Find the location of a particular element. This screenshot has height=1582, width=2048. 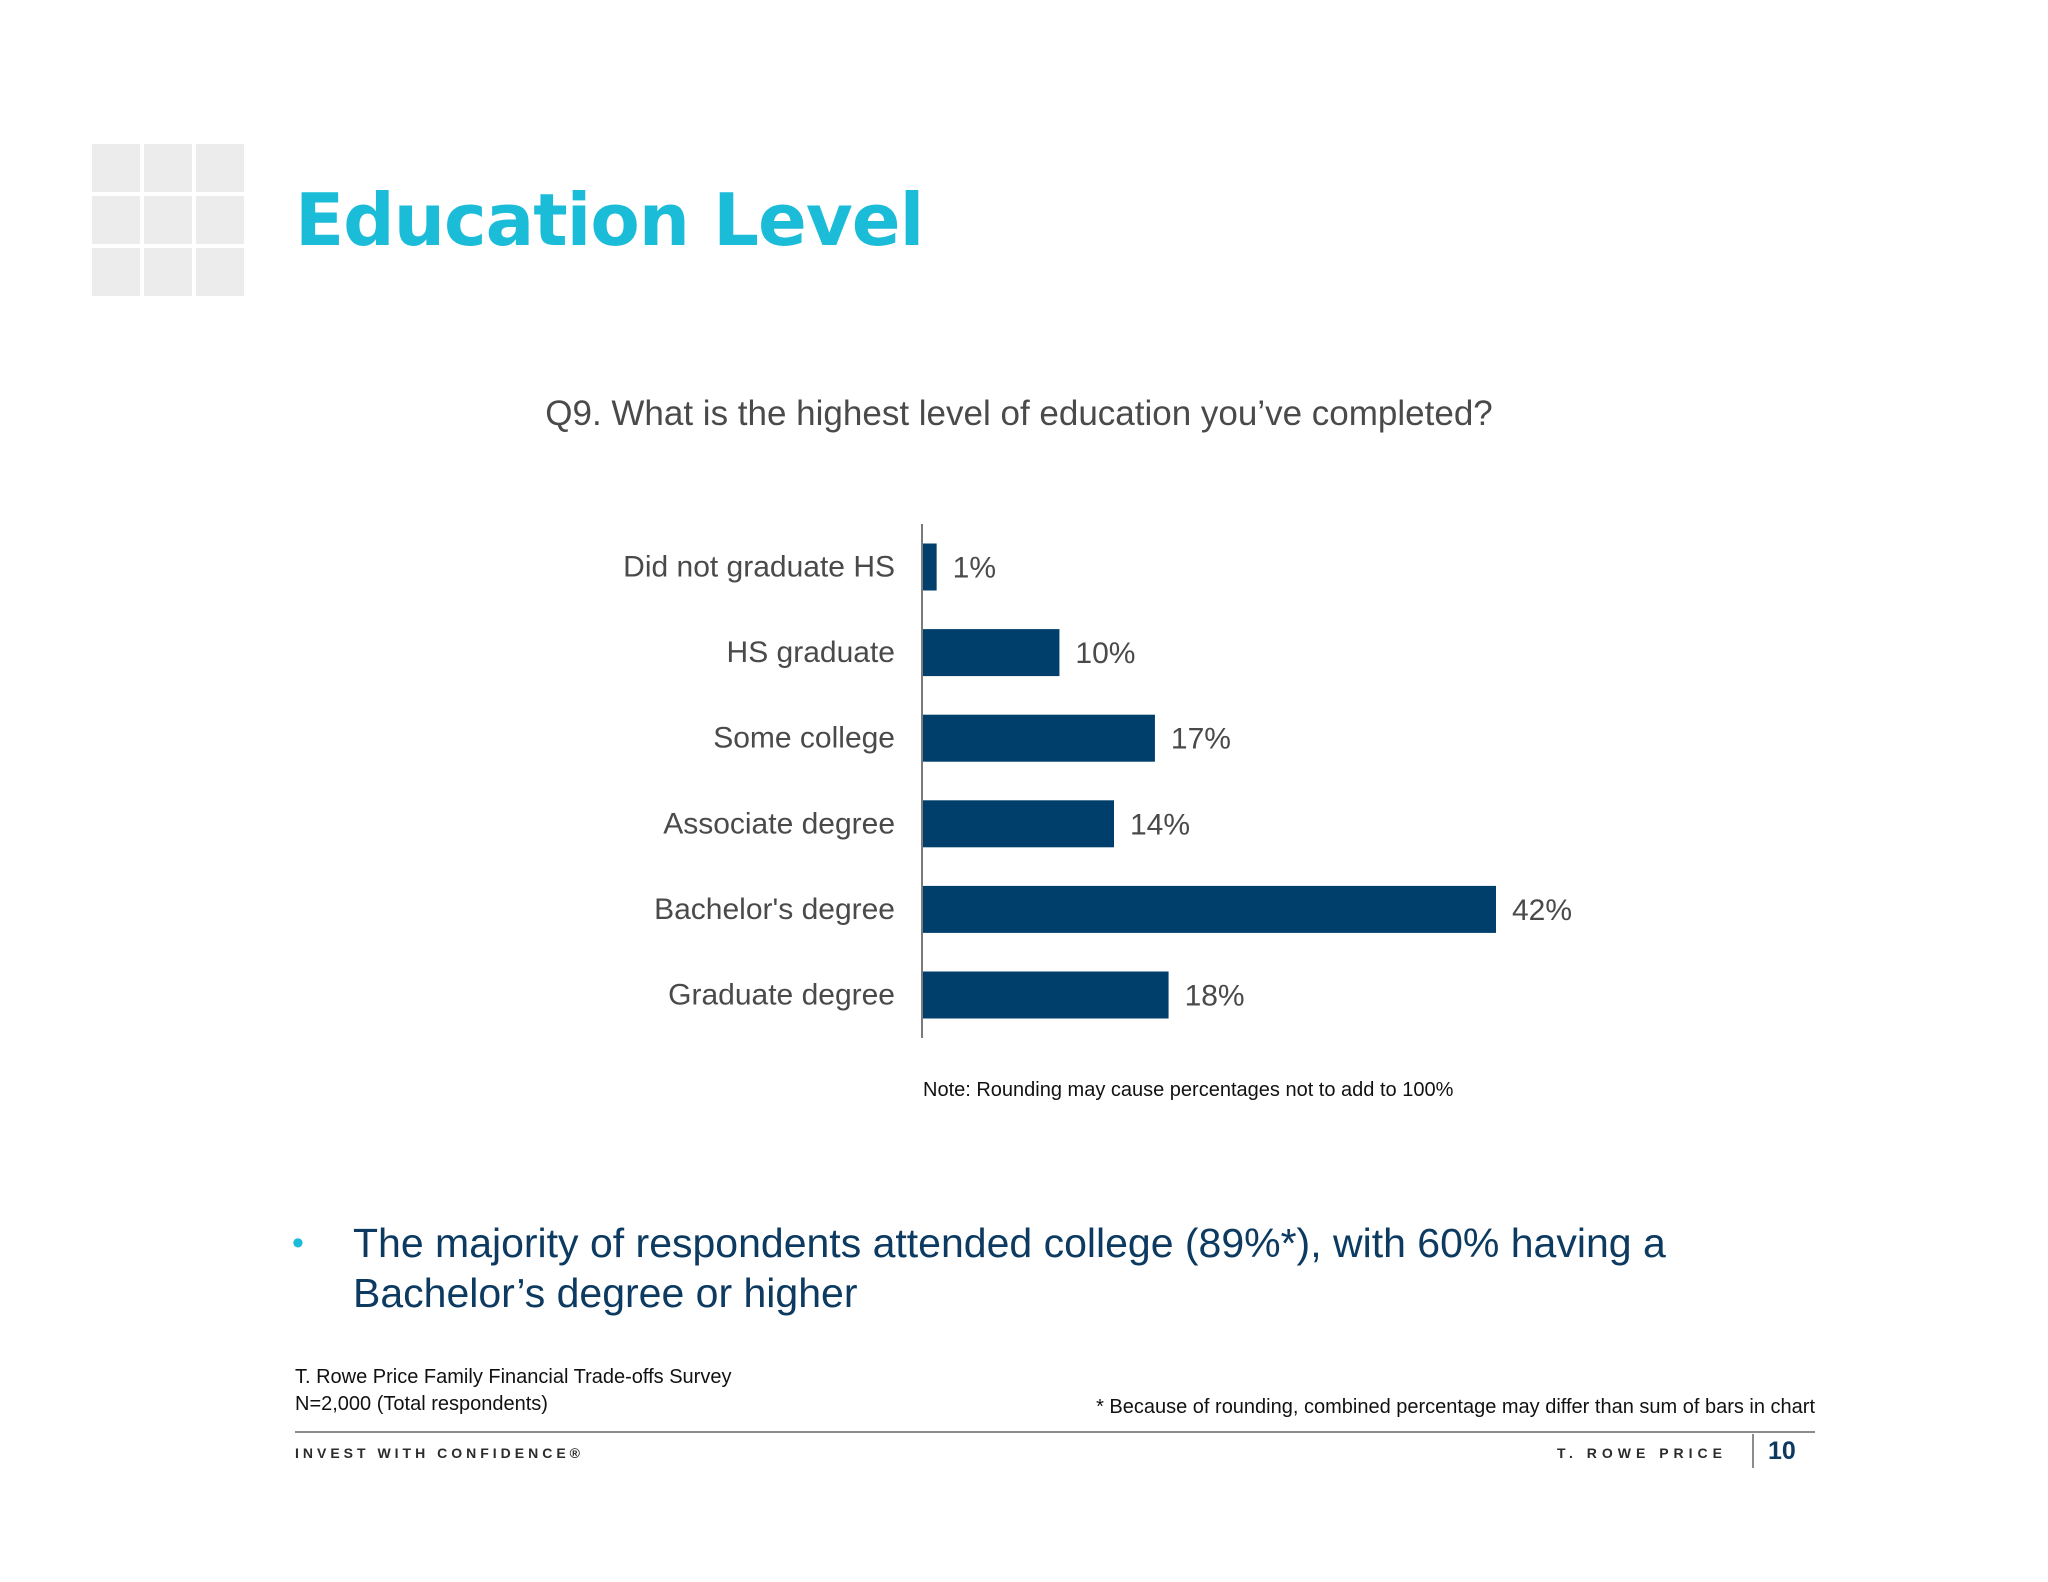

source-sample: N=2,000 (Total respondents) is located at coordinates (421, 1404).